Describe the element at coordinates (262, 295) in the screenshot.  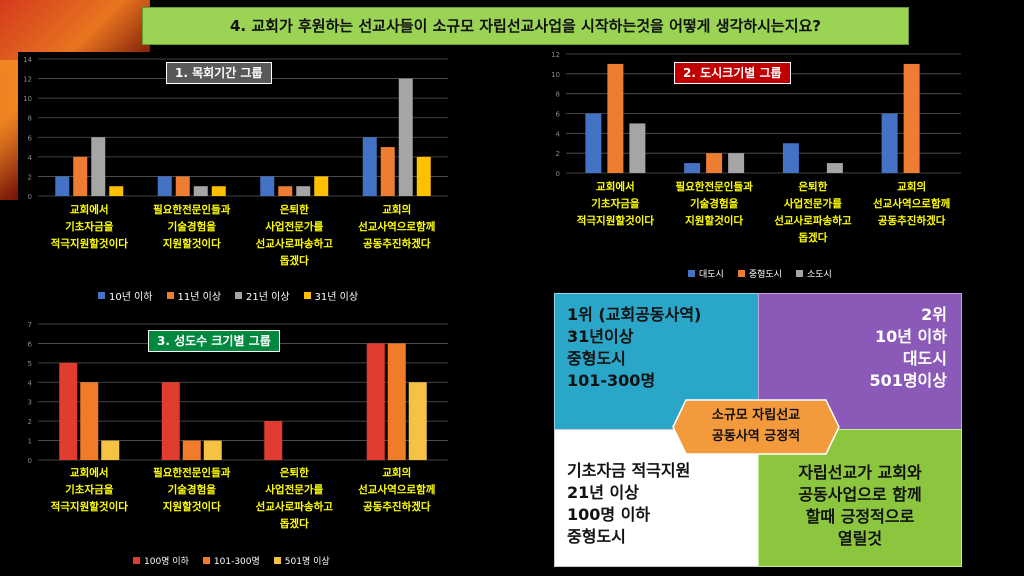
I see `legend-item: 21년 이상` at that location.